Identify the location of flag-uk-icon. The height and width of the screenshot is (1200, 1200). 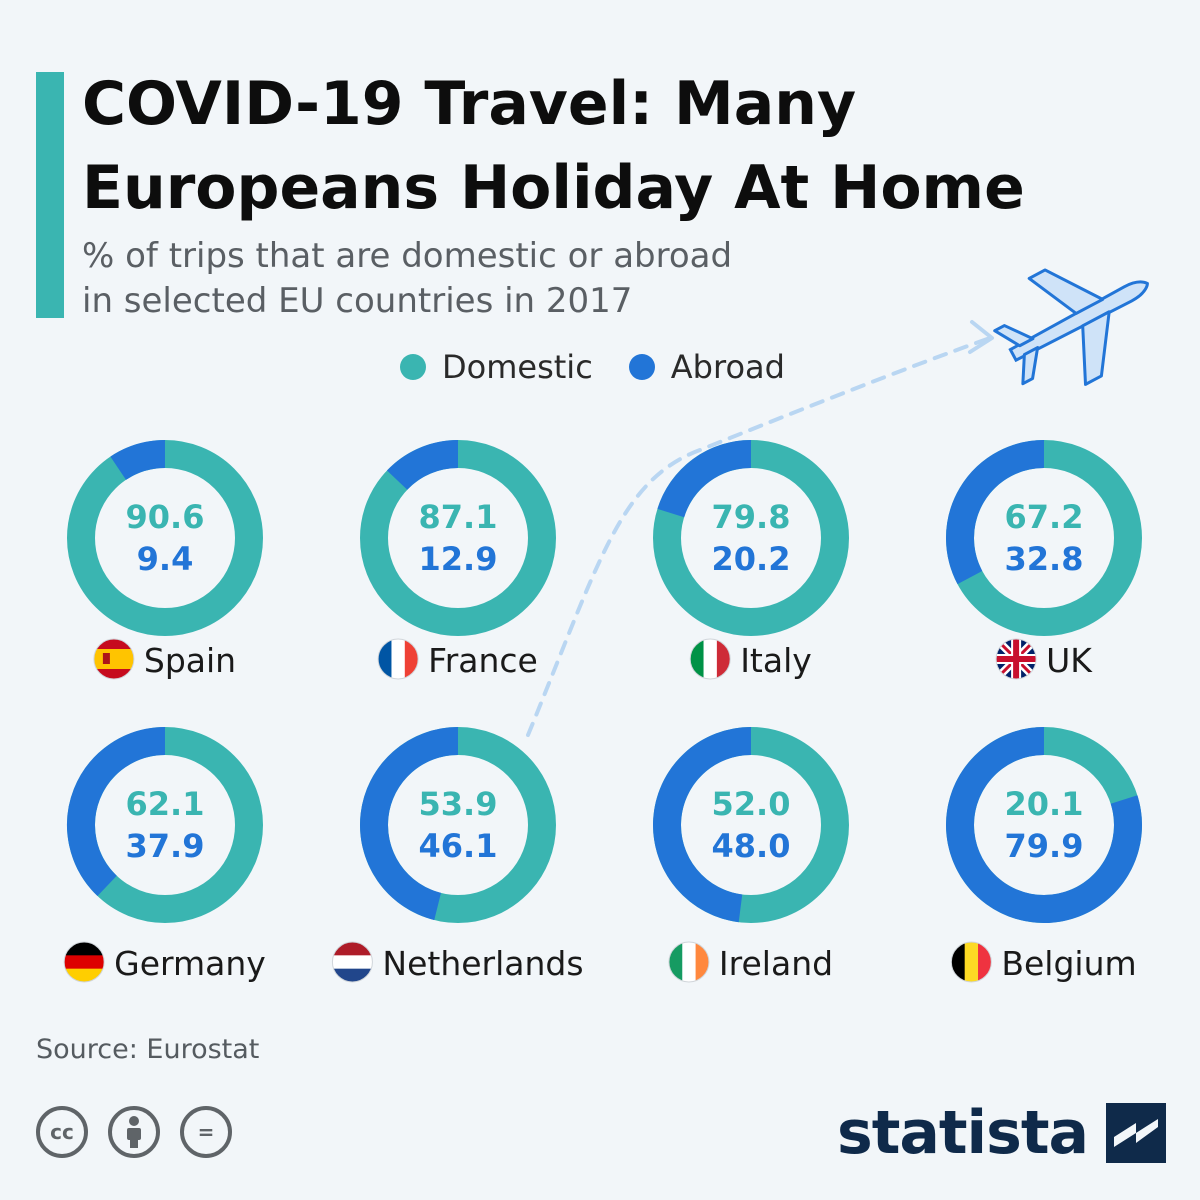
(1016, 659).